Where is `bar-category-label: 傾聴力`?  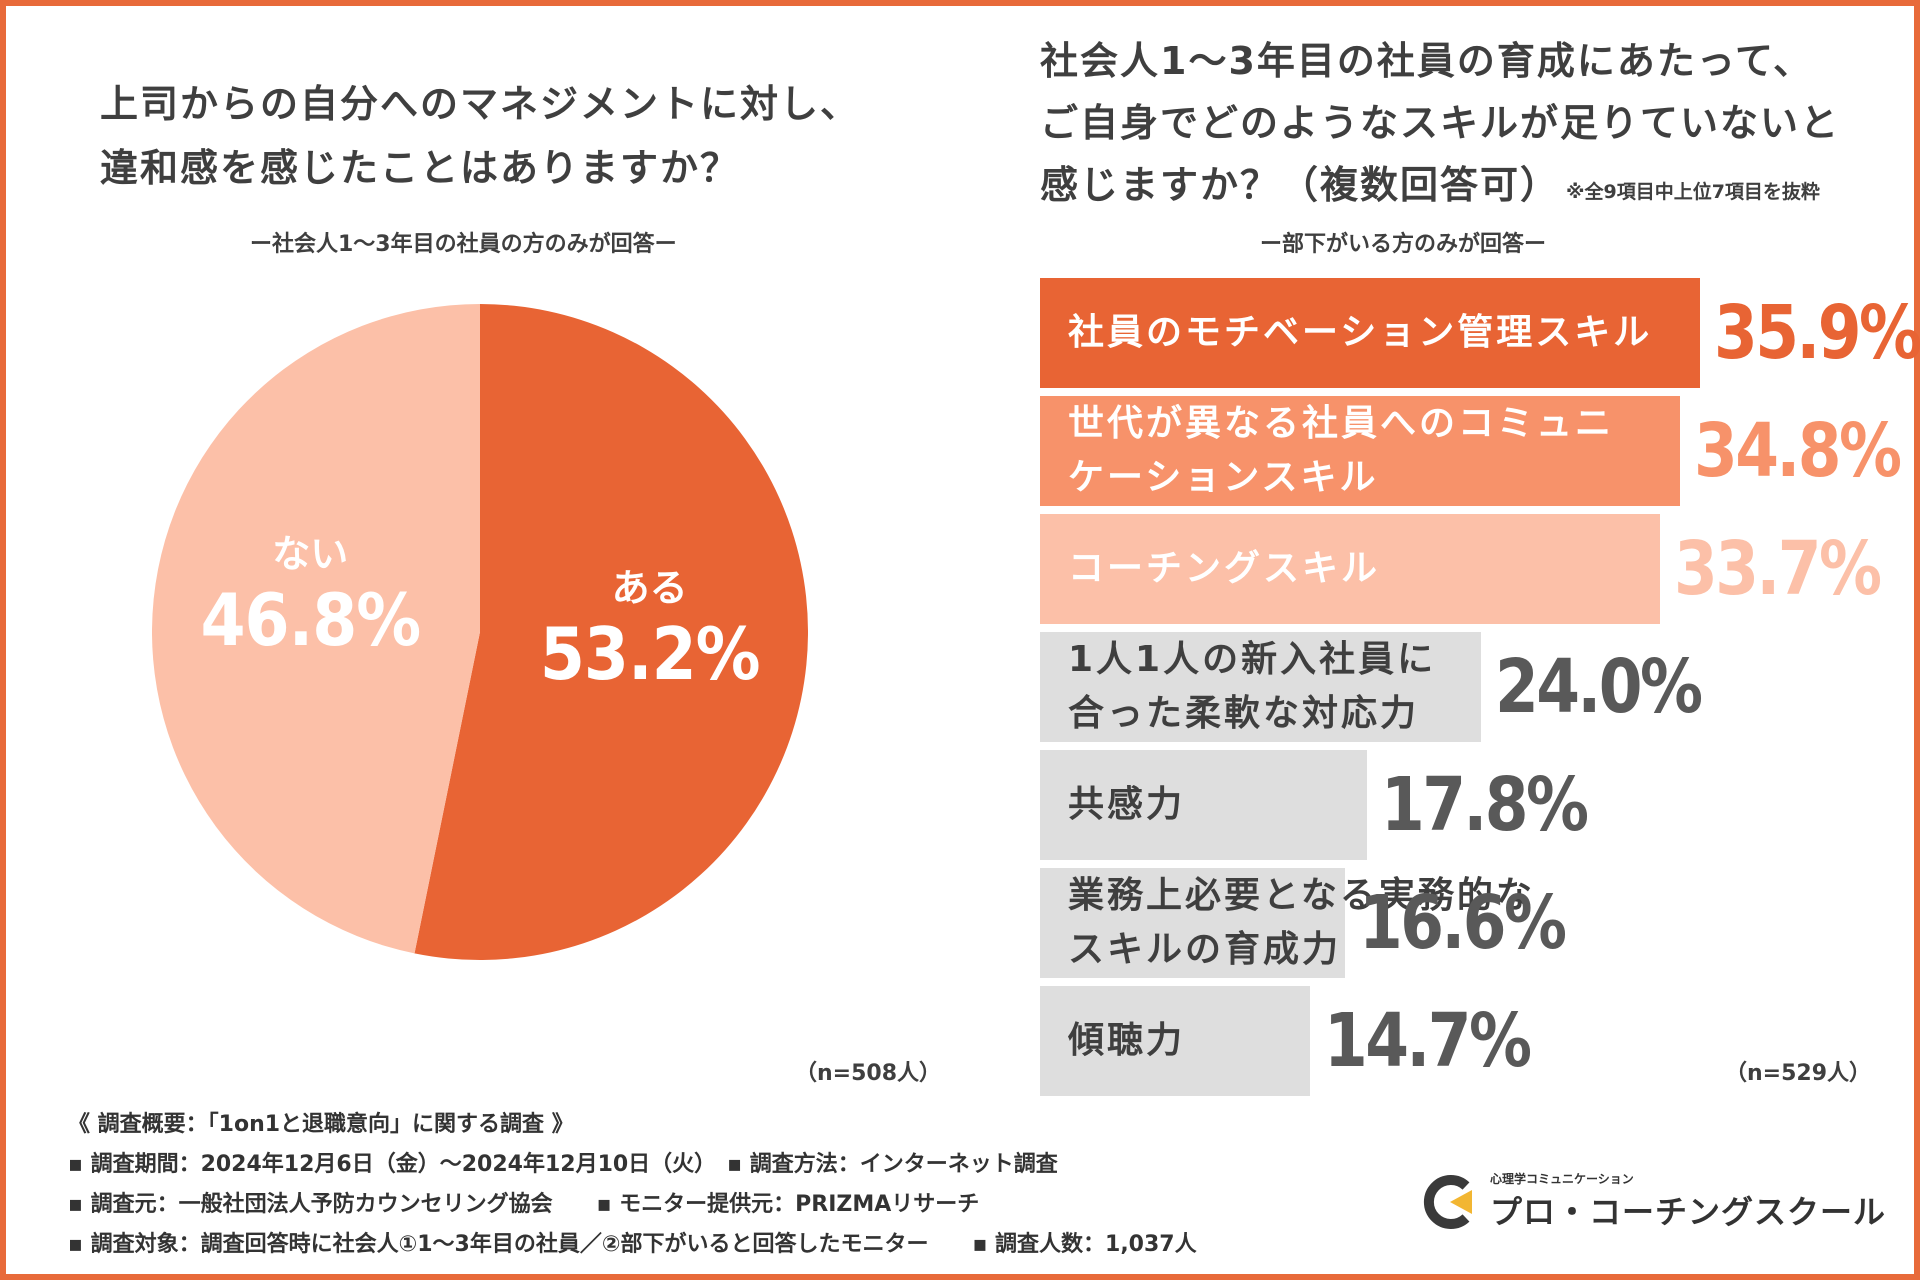
bar-category-label: 傾聴力 is located at coordinates (1127, 1040).